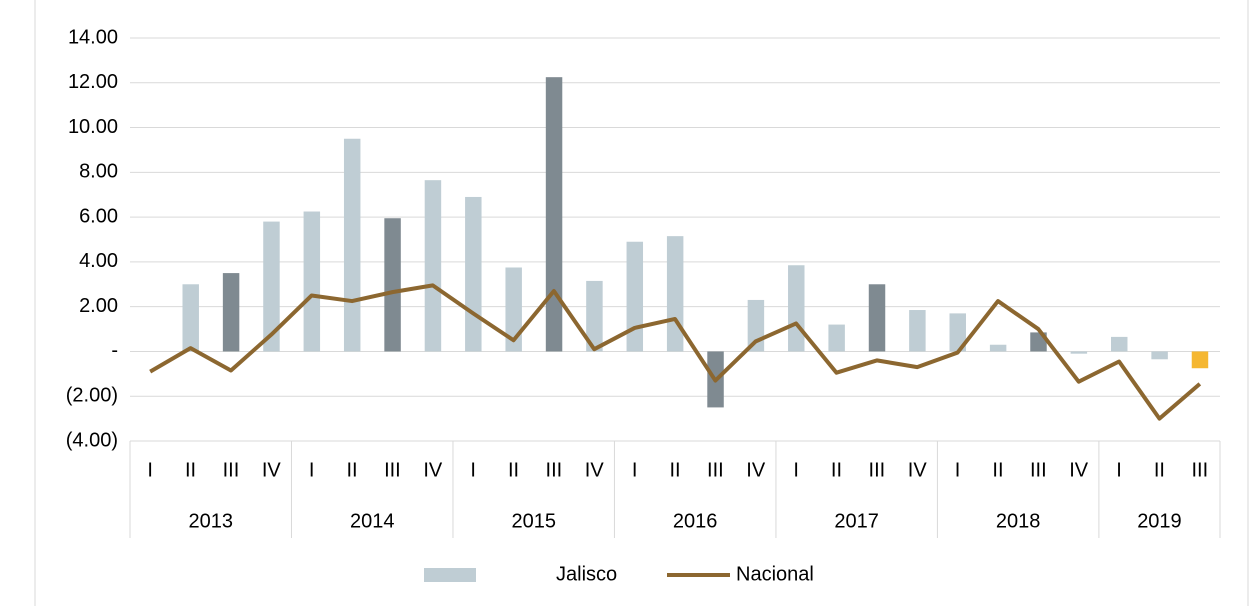 This screenshot has height=611, width=1250. Describe the element at coordinates (92, 396) in the screenshot. I see `y-tick-label: (2.00)` at that location.